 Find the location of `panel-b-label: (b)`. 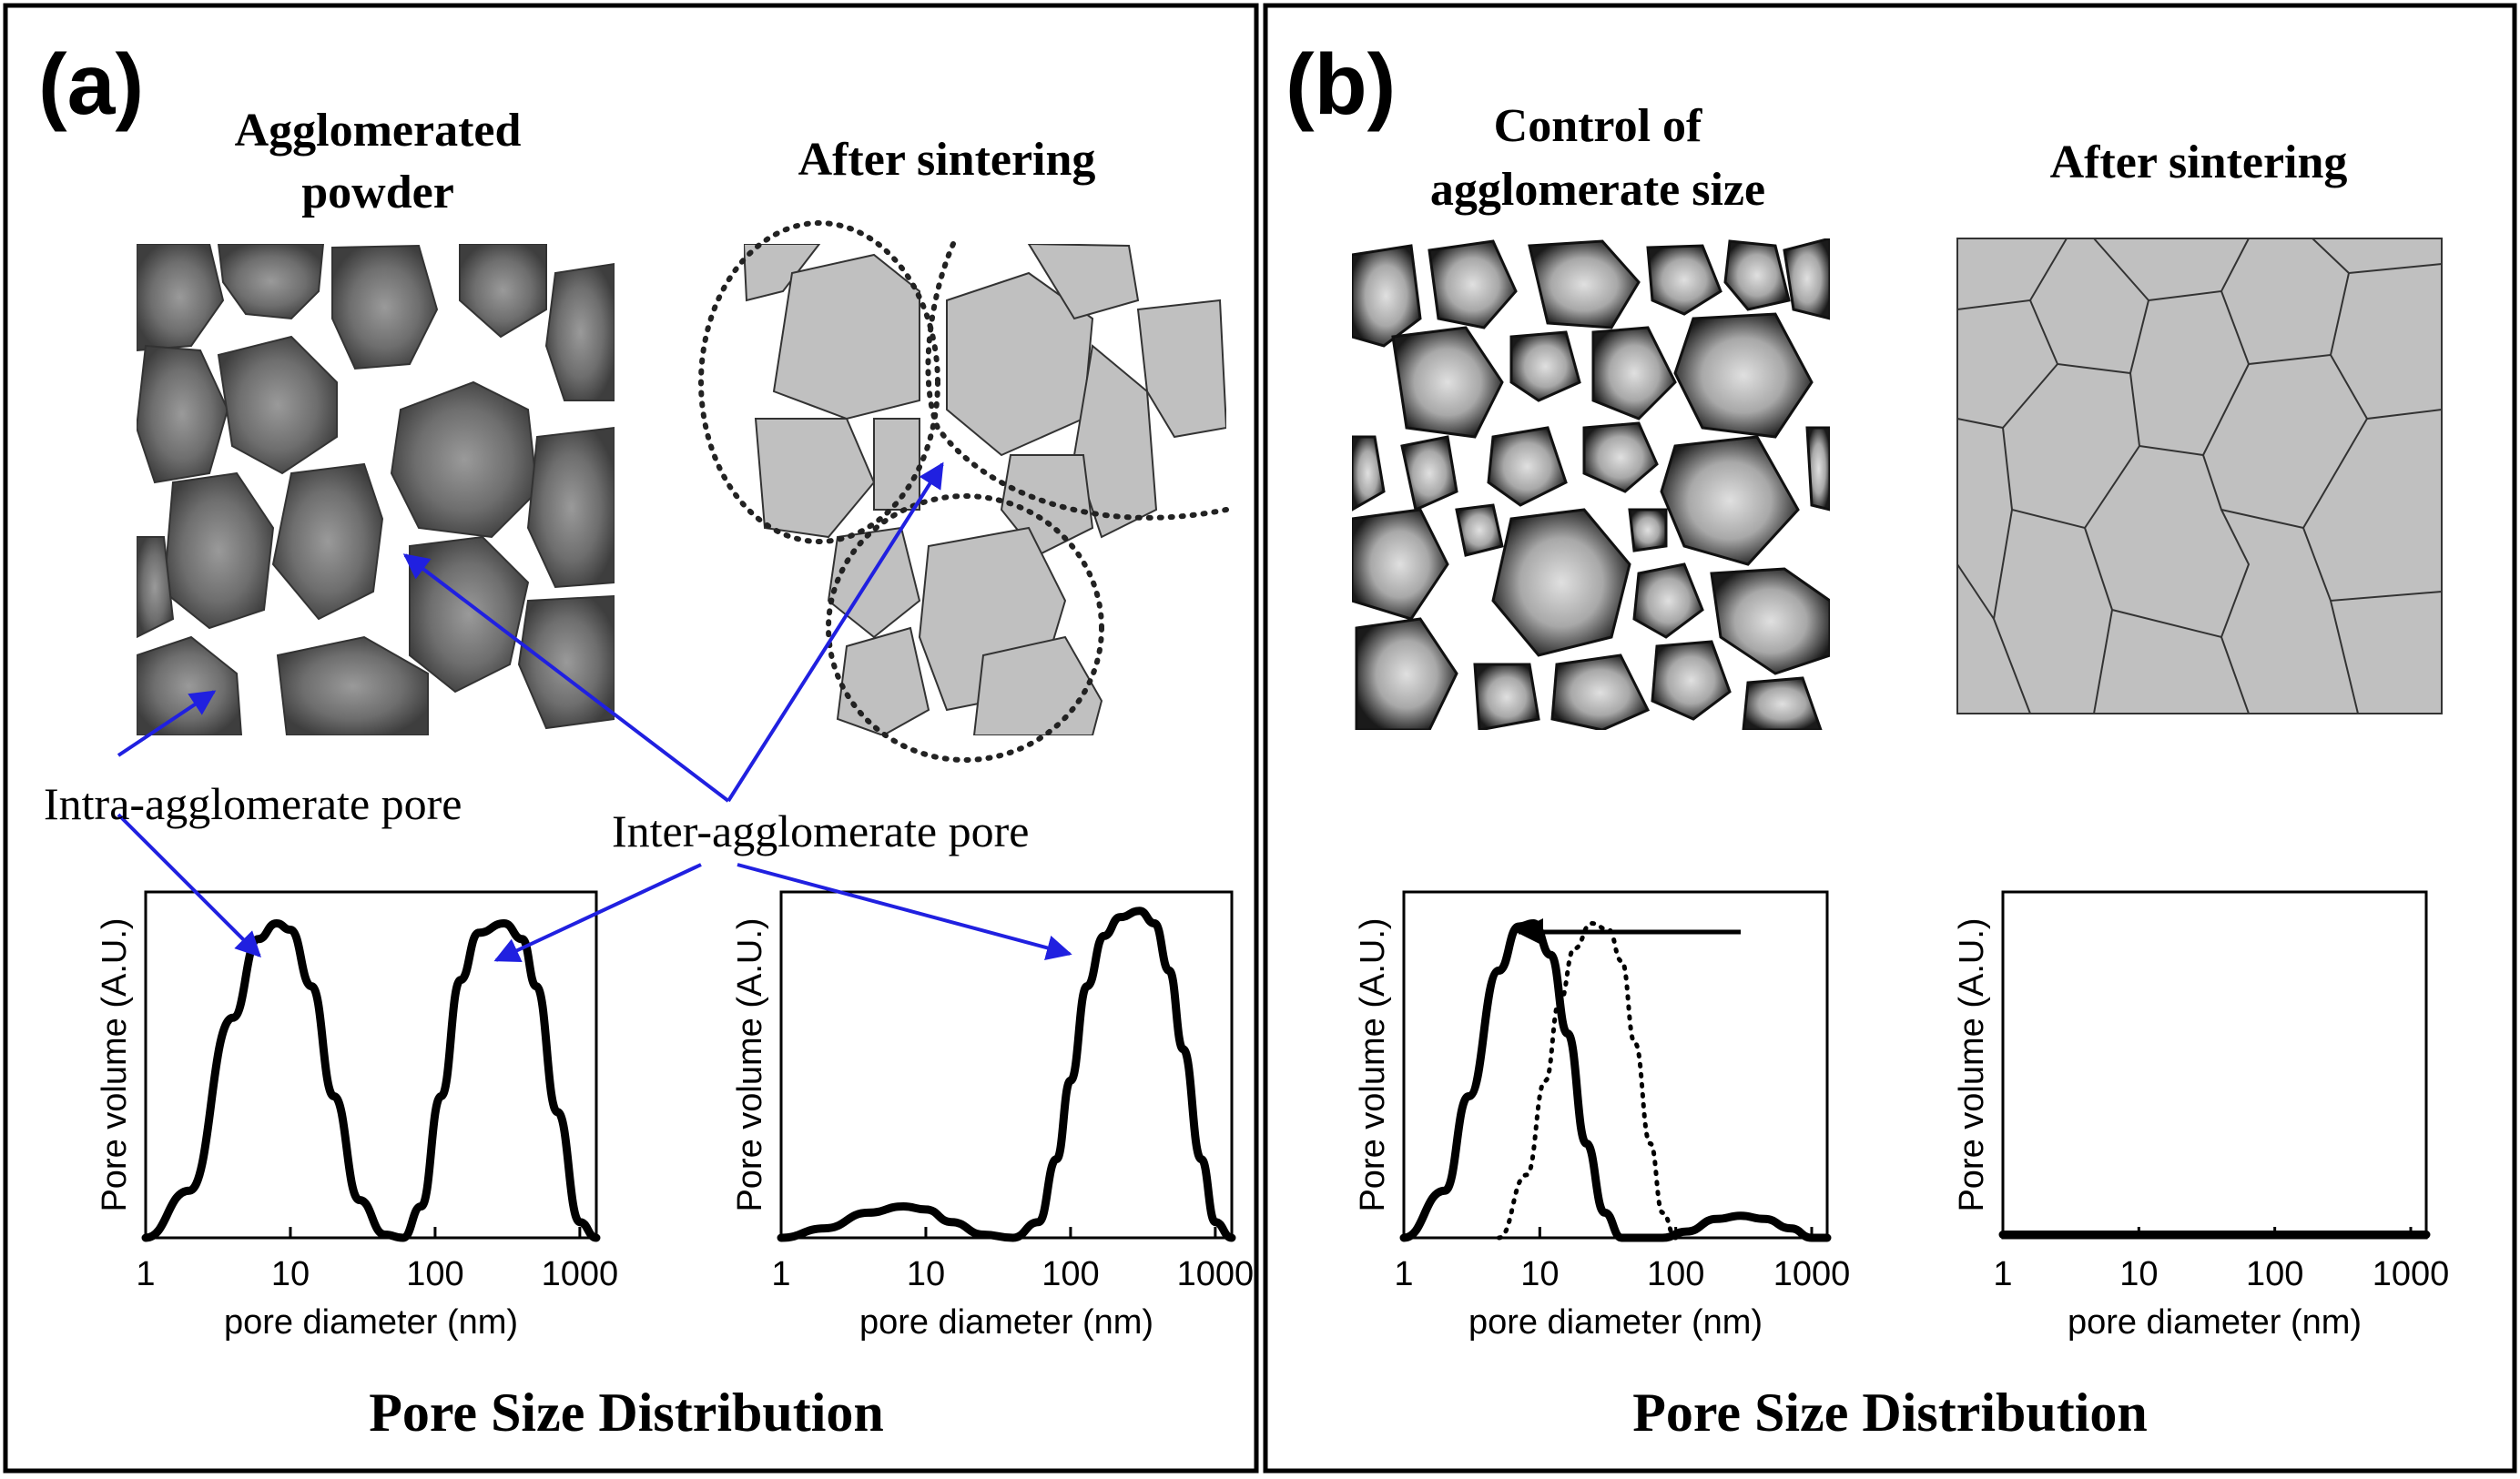

panel-b-label: (b) is located at coordinates (1341, 84).